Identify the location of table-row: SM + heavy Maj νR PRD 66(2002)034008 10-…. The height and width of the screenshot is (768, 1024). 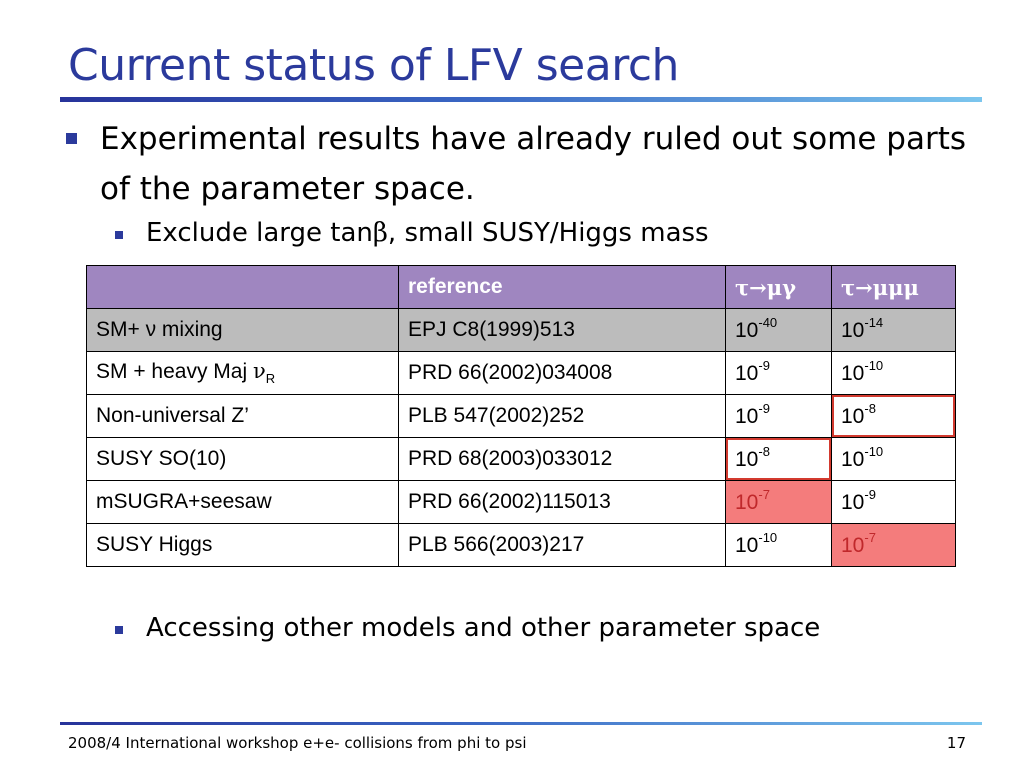
(521, 373).